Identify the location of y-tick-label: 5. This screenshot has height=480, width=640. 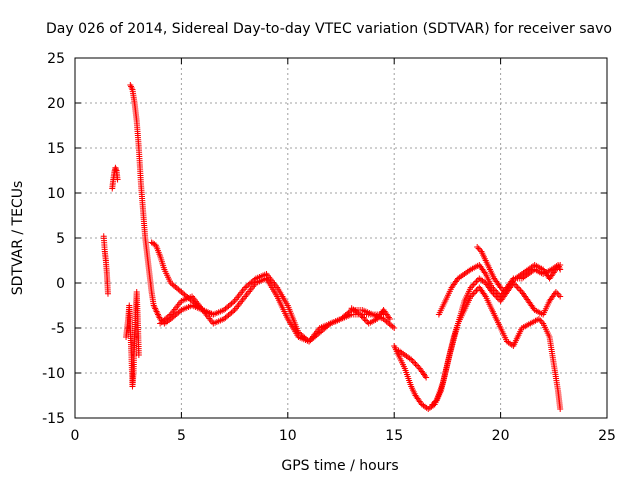
(60, 239).